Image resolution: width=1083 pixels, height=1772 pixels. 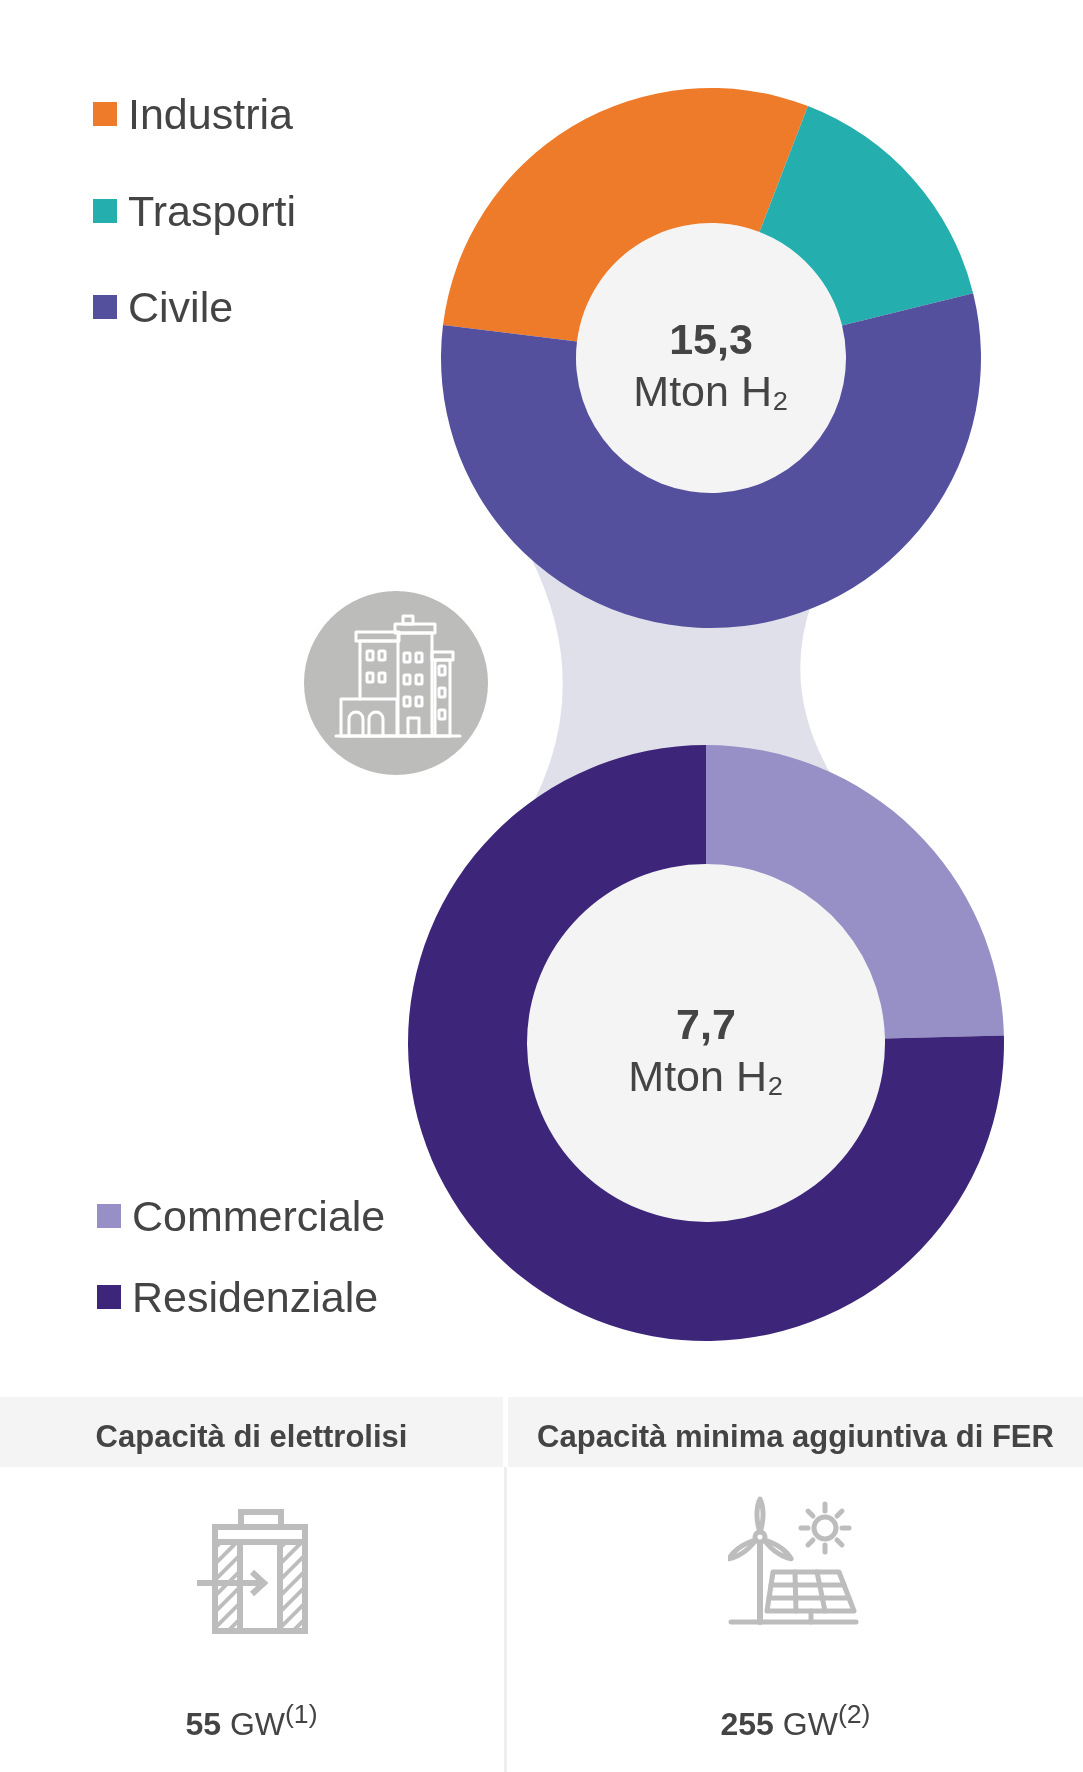 What do you see at coordinates (181, 307) in the screenshot?
I see `legend-label: Civile` at bounding box center [181, 307].